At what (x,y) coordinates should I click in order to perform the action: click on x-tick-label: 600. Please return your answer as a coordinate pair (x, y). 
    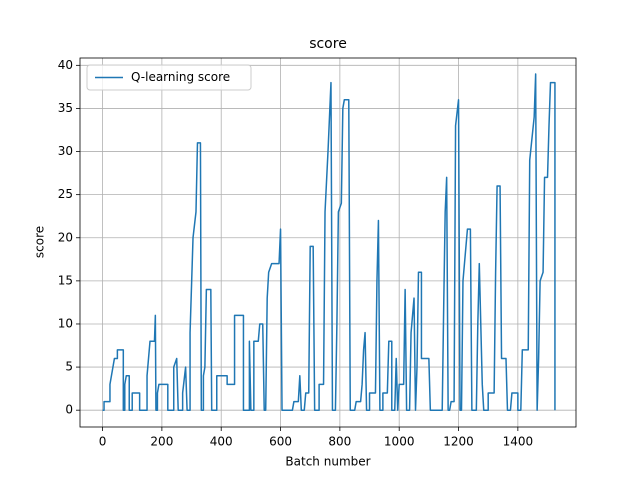
    Looking at the image, I should click on (280, 442).